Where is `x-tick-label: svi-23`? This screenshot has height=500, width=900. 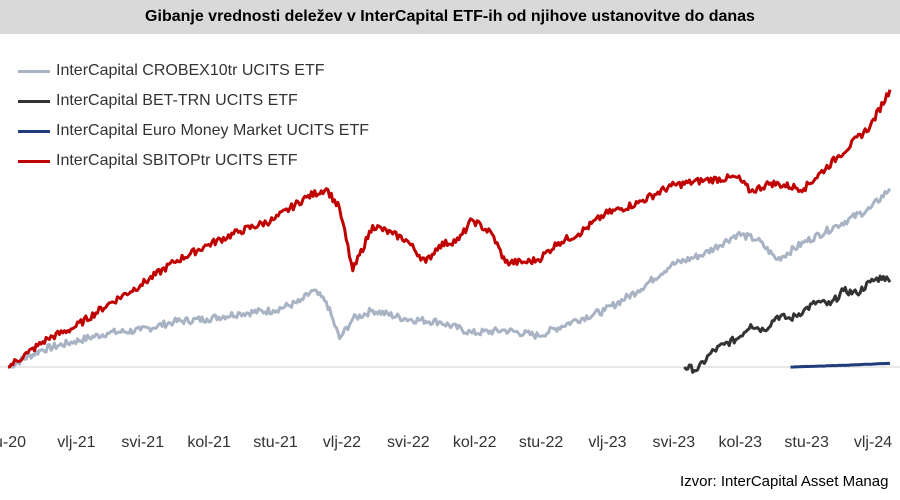
x-tick-label: svi-23 is located at coordinates (674, 442).